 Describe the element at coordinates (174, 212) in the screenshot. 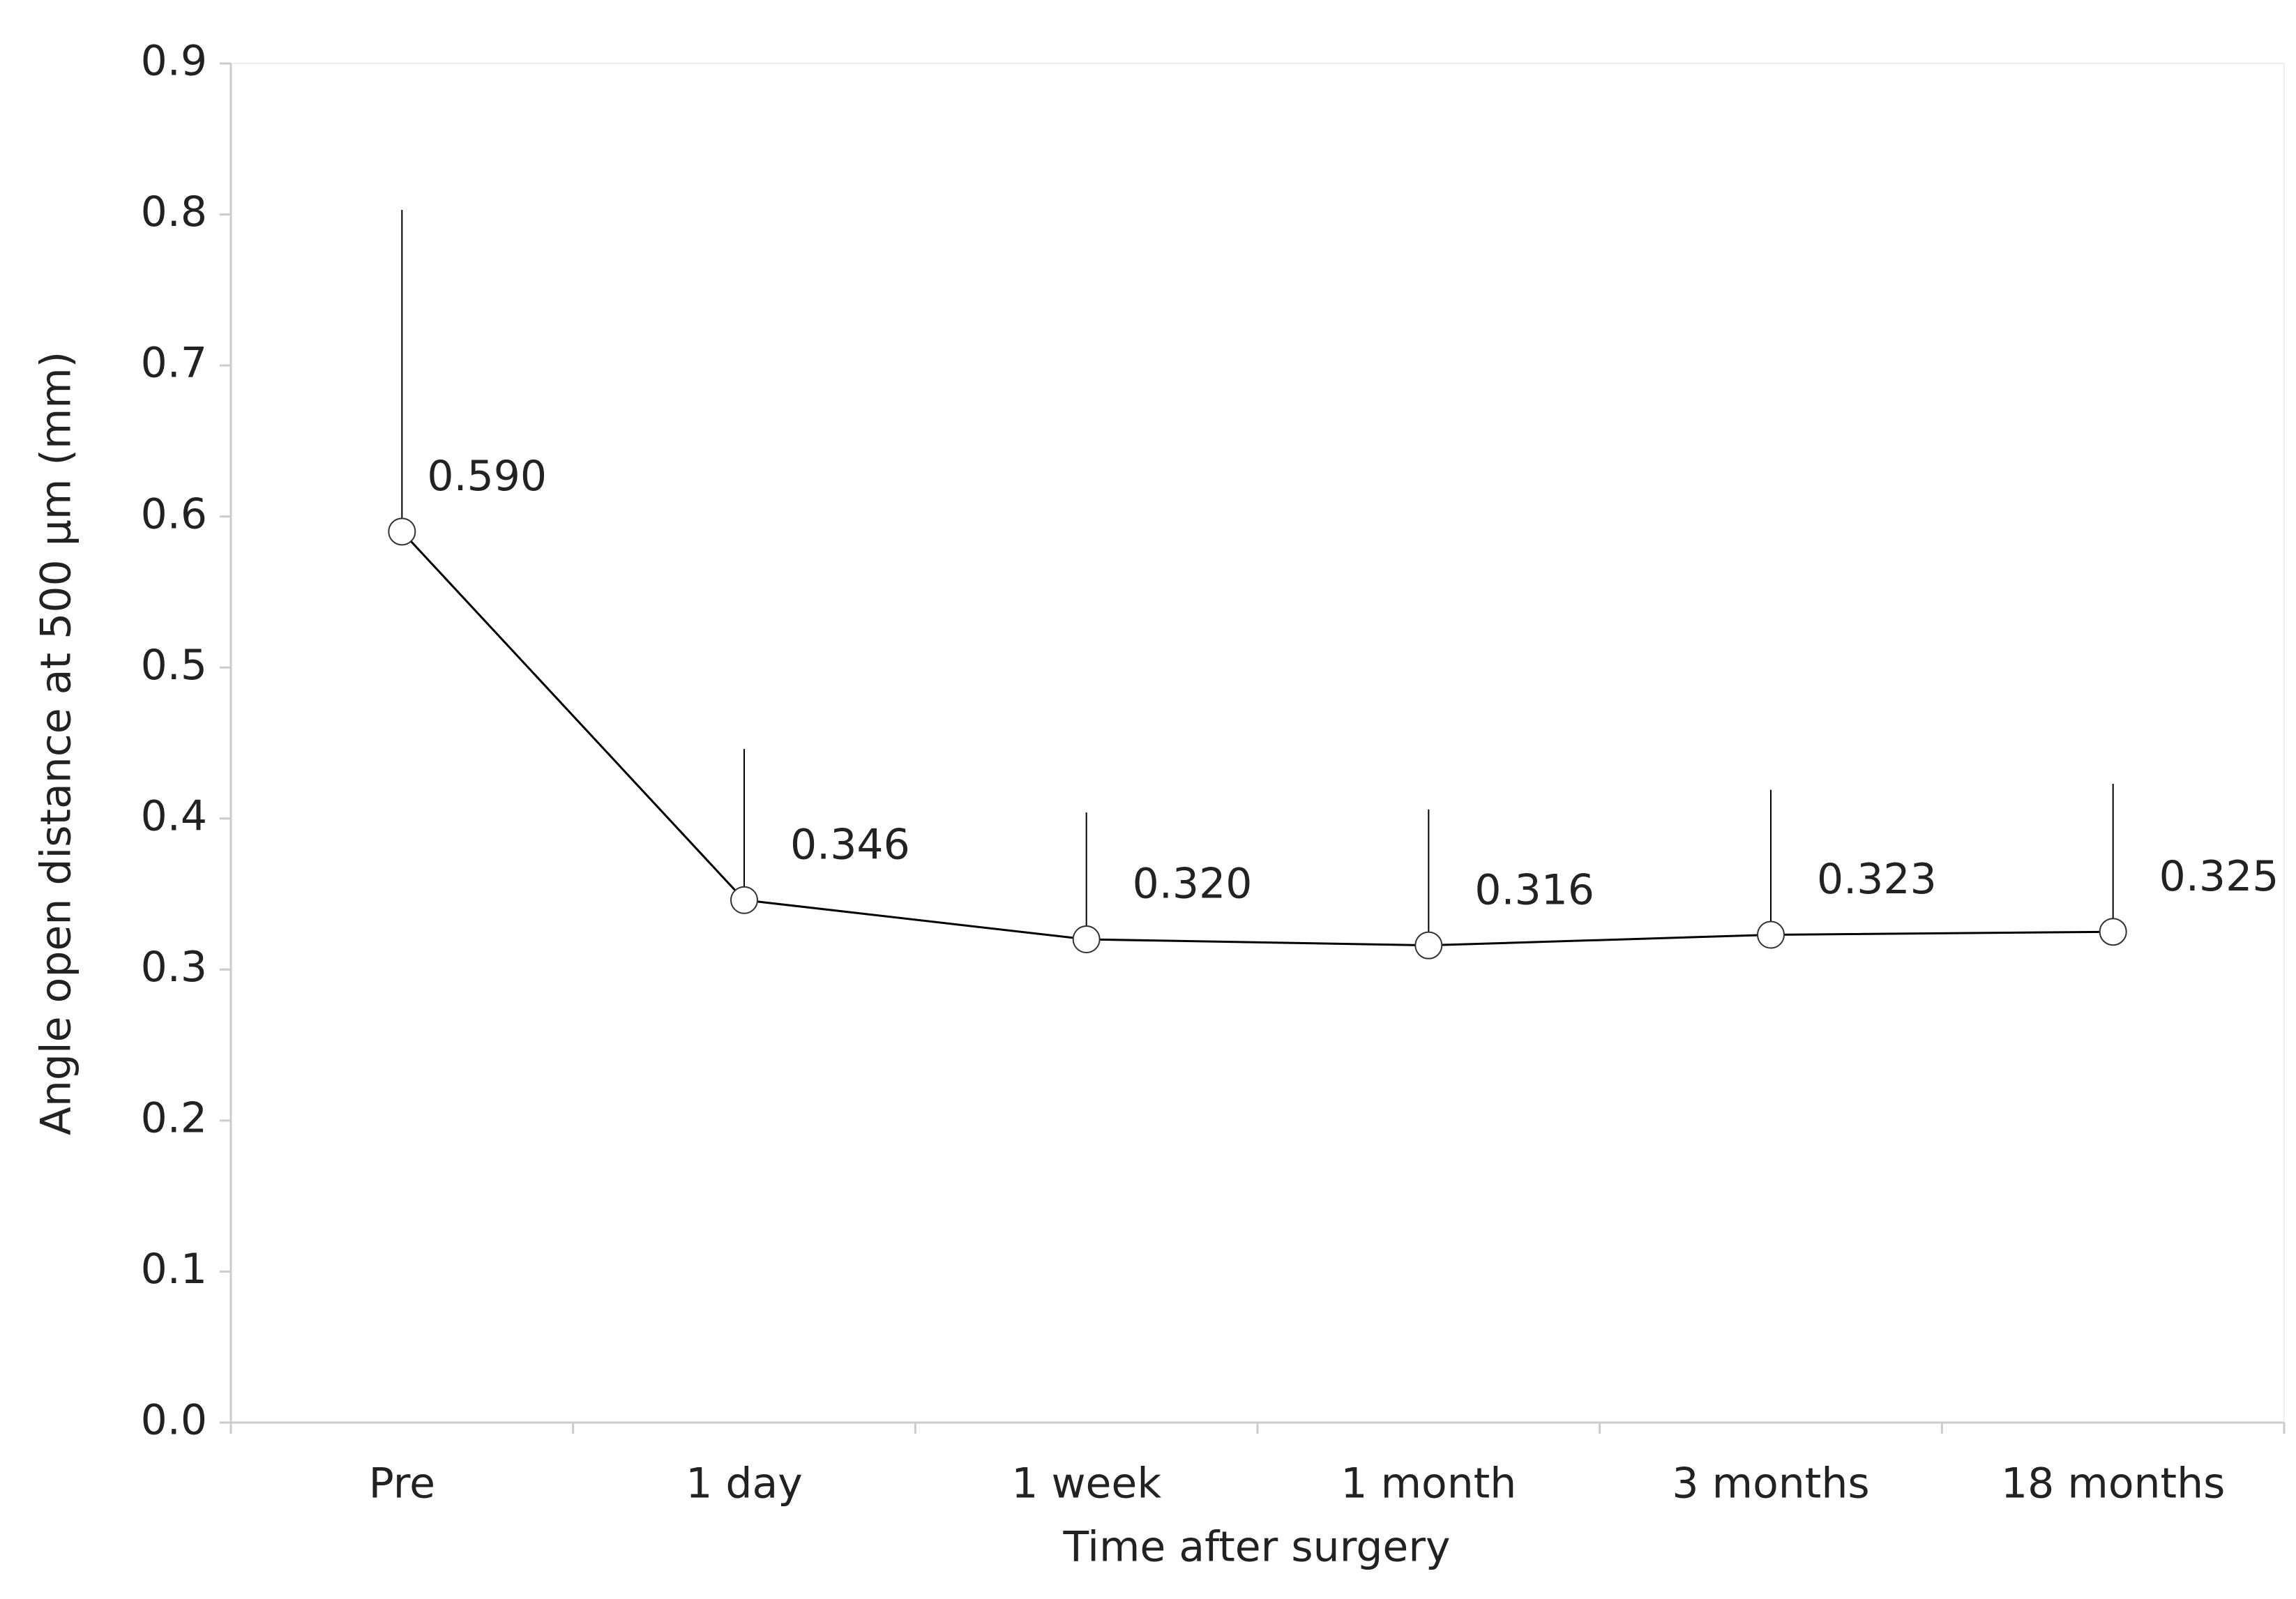

I see `y-tick-label: 0.8` at that location.